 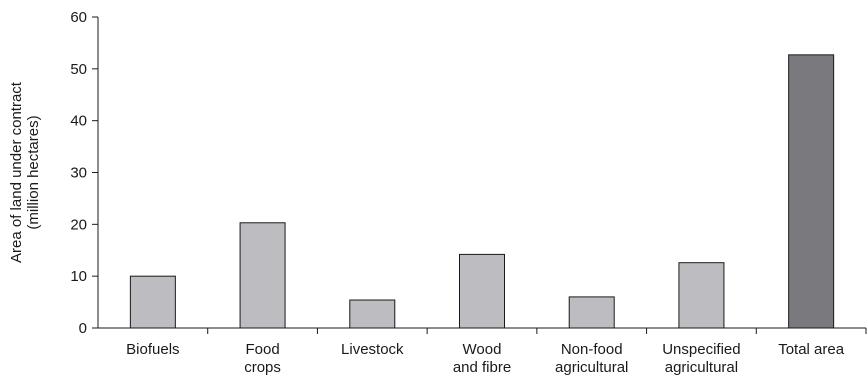 I want to click on y-tick-label: 0, so click(x=83, y=328).